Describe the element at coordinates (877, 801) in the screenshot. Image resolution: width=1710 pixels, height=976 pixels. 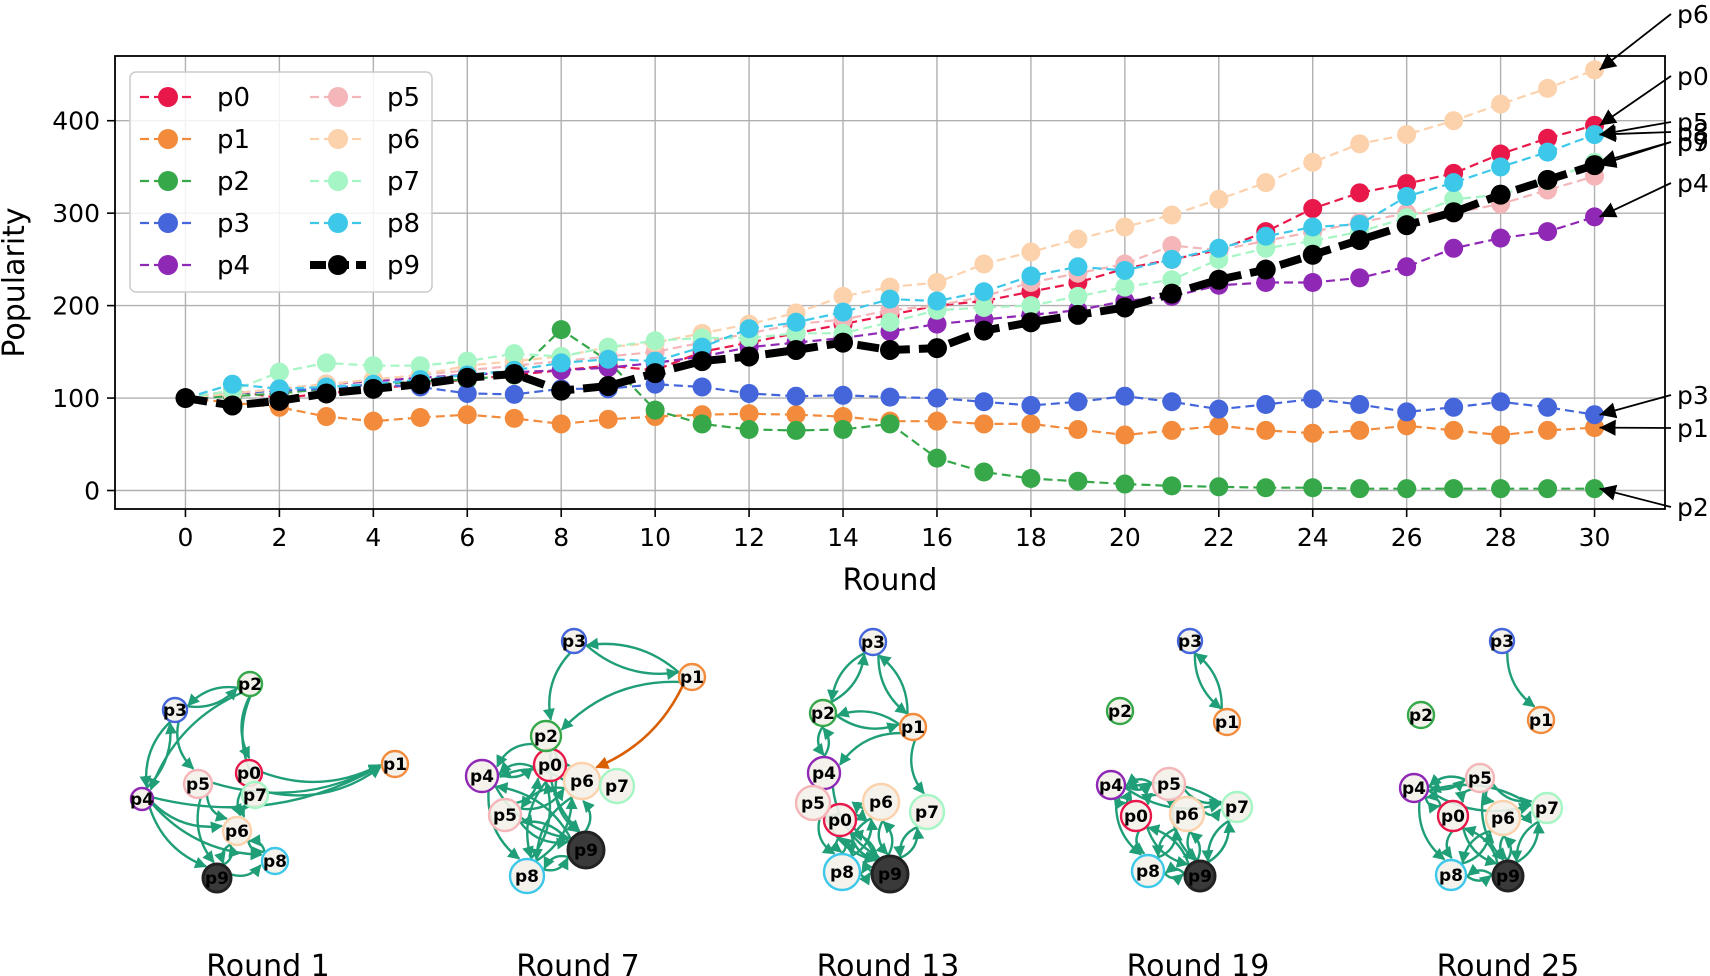
I see `network-panel-3: p0 p1 p2 p3 p4 p5 p6 p7 p8 p9 Round 13` at that location.